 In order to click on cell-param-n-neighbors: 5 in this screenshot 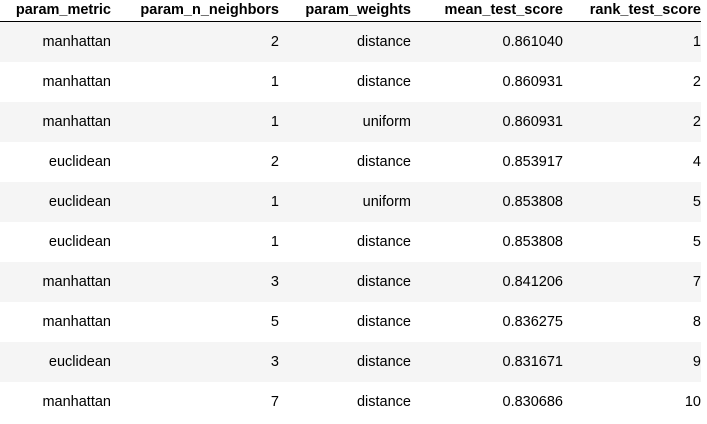, I will do `click(199, 322)`.